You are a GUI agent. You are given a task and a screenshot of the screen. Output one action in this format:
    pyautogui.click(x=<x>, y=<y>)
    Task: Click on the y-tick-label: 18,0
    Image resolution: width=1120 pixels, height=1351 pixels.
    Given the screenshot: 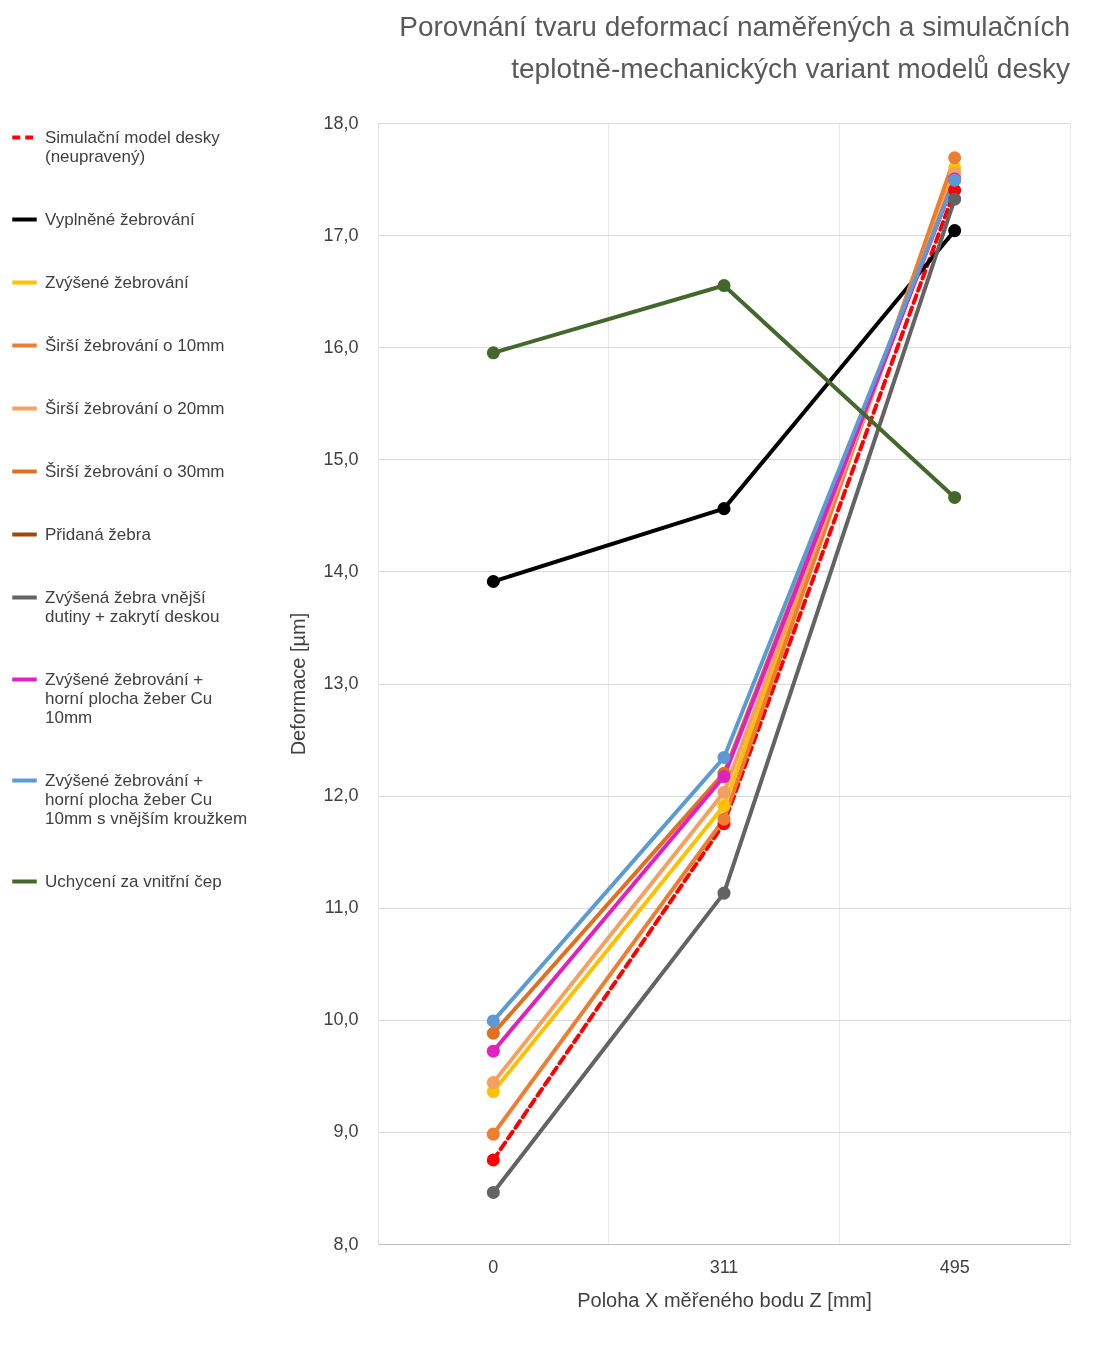 What is the action you would take?
    pyautogui.click(x=341, y=122)
    